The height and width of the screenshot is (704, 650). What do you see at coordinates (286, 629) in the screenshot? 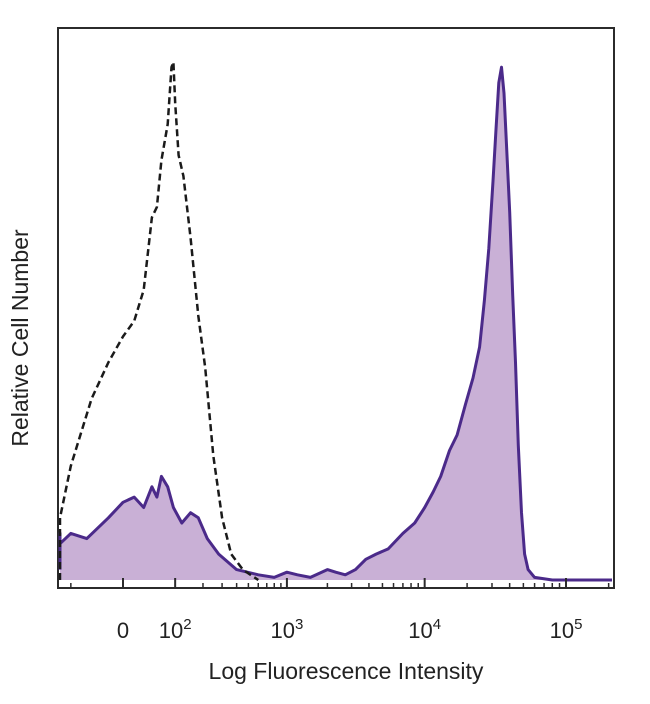
I see `x-tick-label: 10³` at bounding box center [286, 629].